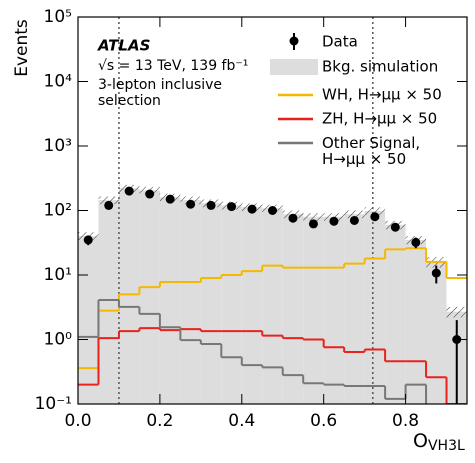 The height and width of the screenshot is (463, 475). Describe the element at coordinates (241, 421) in the screenshot. I see `x-tick-label: 0.4` at that location.